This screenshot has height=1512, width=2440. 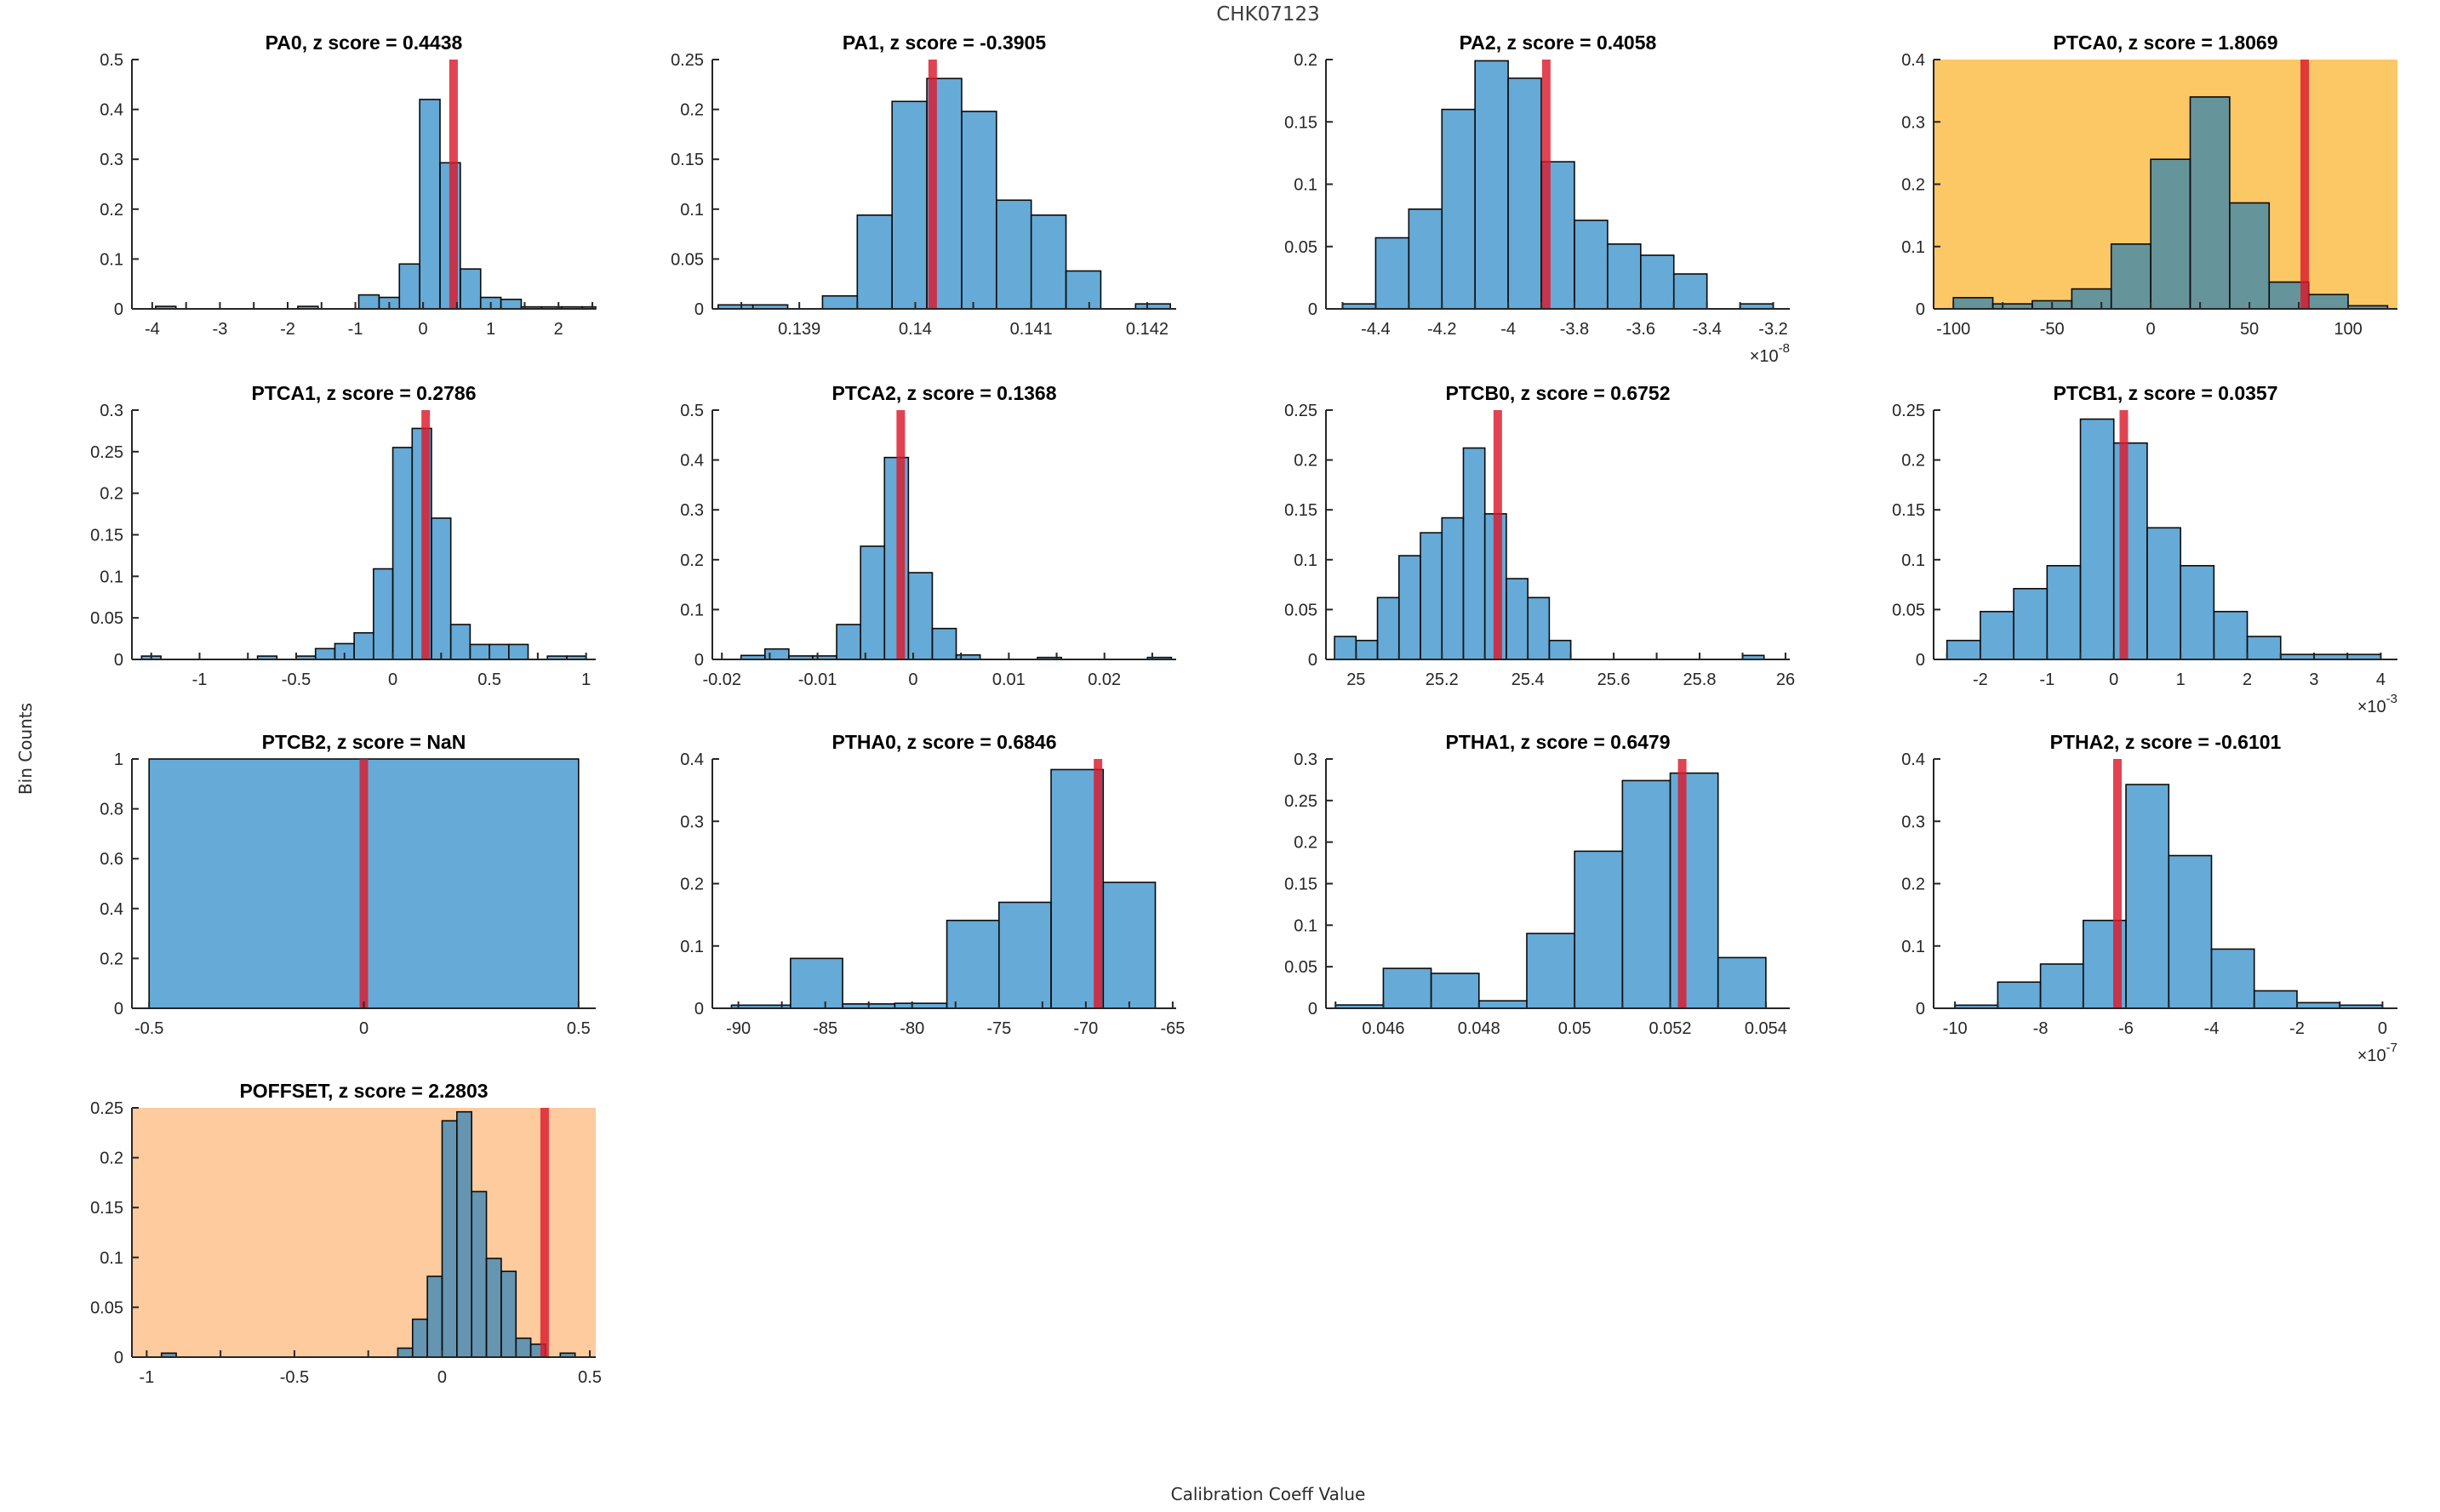 I want to click on x-tick-label: 25.4, so click(x=1528, y=679).